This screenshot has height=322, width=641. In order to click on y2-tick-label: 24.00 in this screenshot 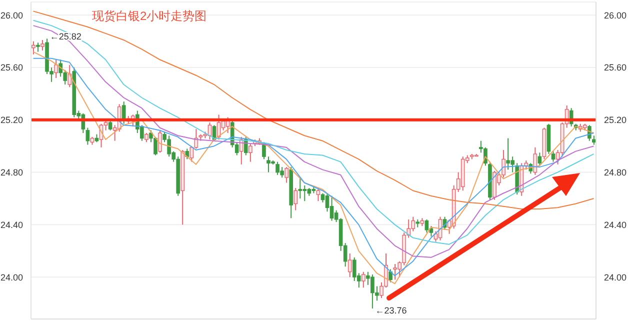, I will do `click(615, 277)`.